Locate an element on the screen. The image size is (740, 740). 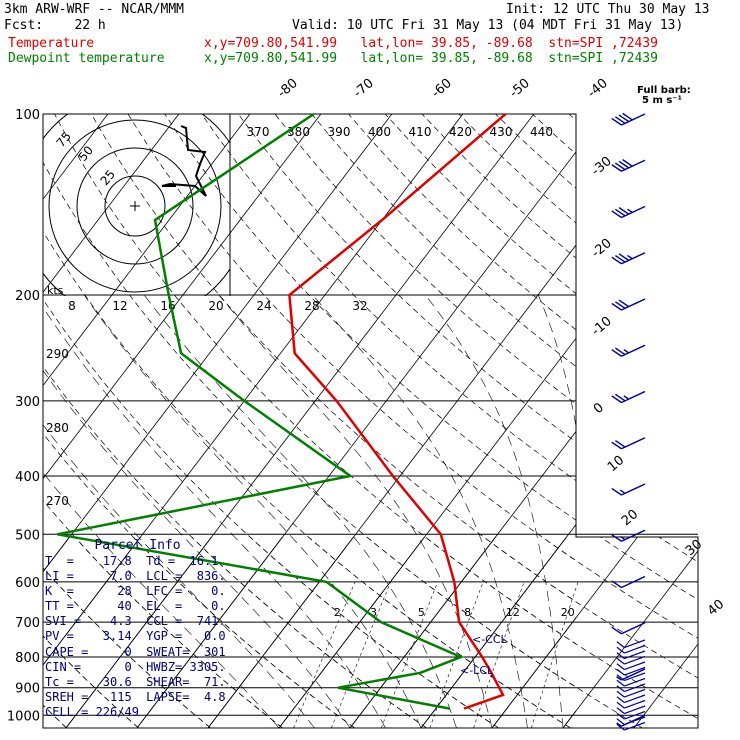
lcl-marker: <-LCL is located at coordinates (477, 670).